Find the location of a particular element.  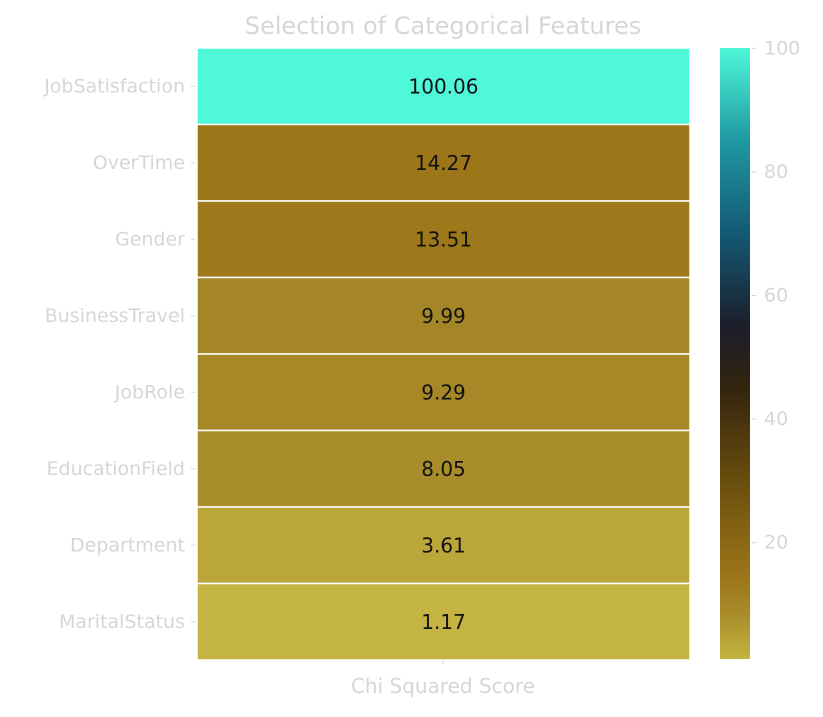

colorbar-tick-label: 100 is located at coordinates (782, 48).